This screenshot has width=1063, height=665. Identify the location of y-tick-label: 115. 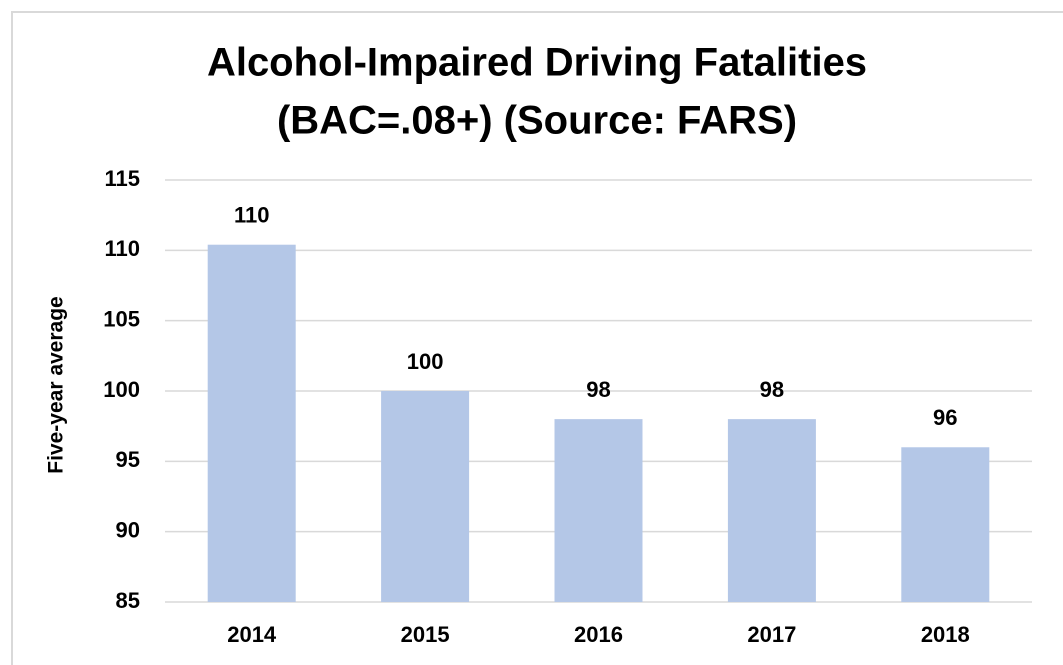
(123, 178).